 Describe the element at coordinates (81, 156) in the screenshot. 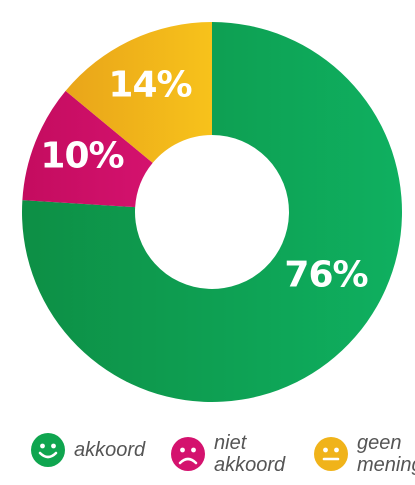

I see `slice-label-niet-akkoord: 10%` at that location.